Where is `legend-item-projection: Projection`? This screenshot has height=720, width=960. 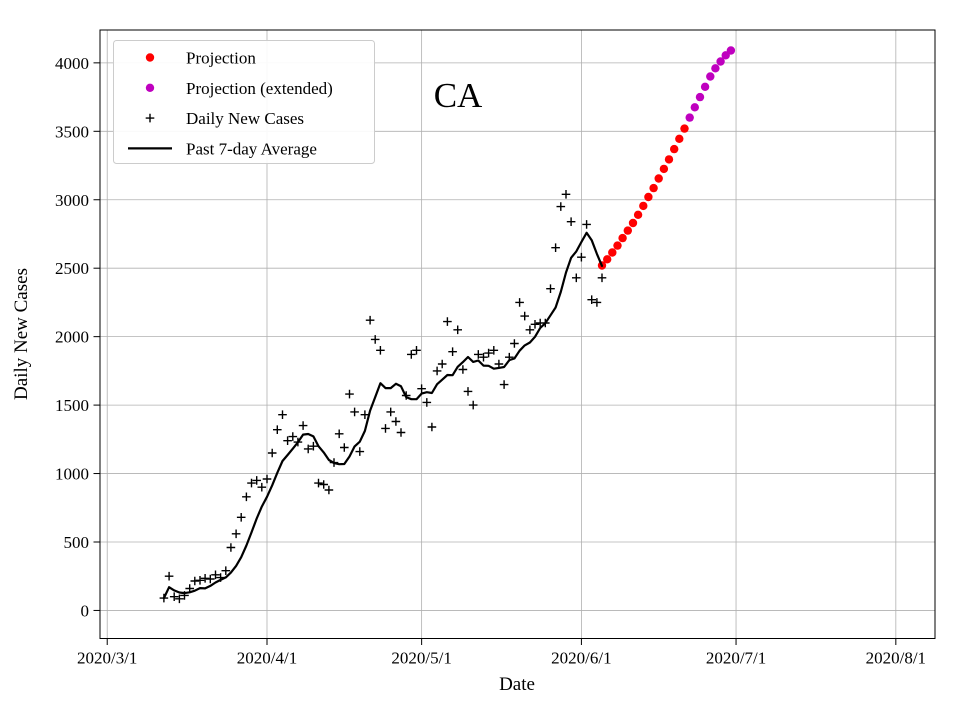
legend-item-projection: Projection is located at coordinates (200, 58).